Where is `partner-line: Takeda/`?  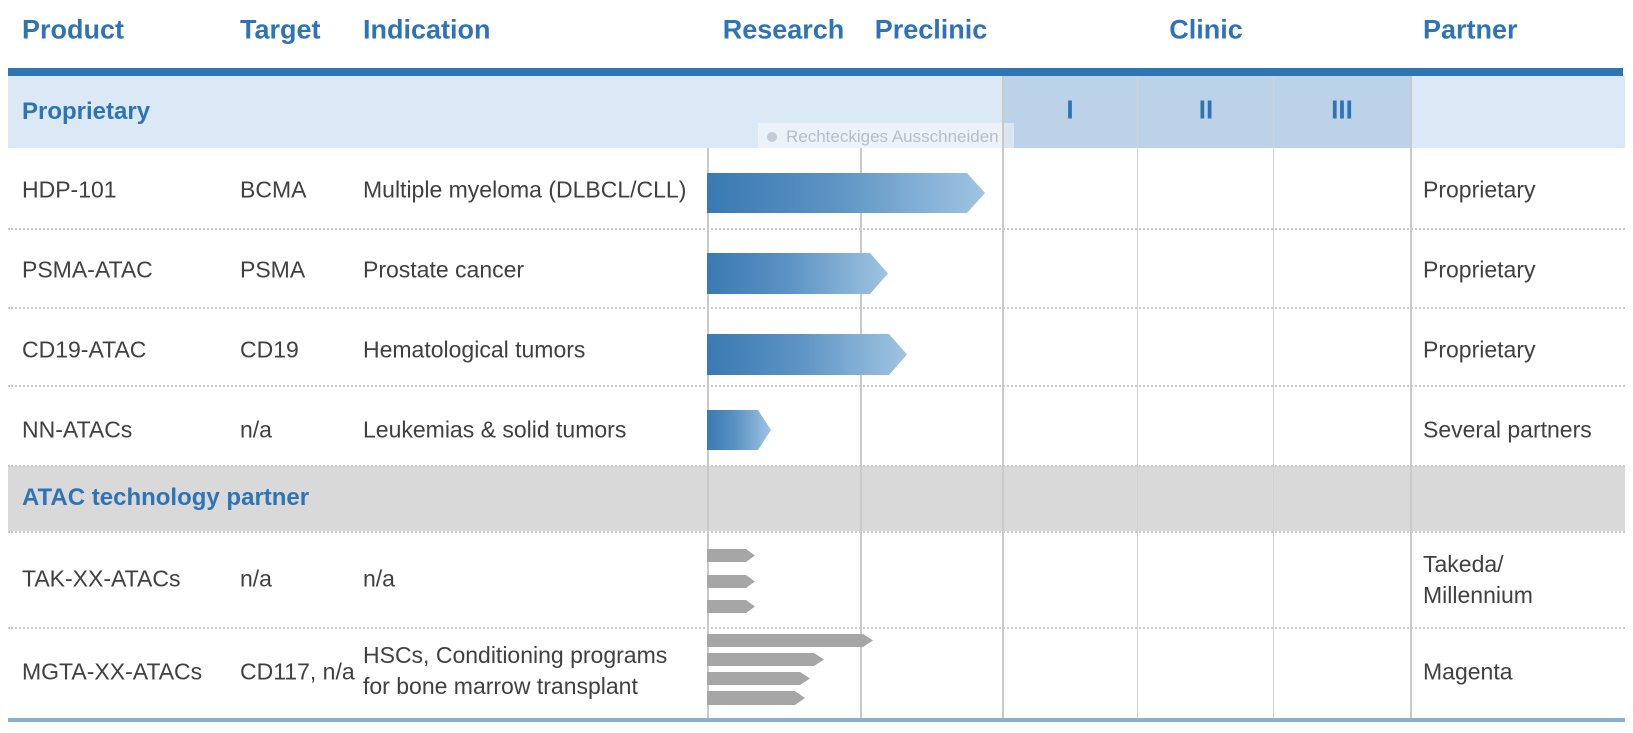
partner-line: Takeda/ is located at coordinates (1463, 563).